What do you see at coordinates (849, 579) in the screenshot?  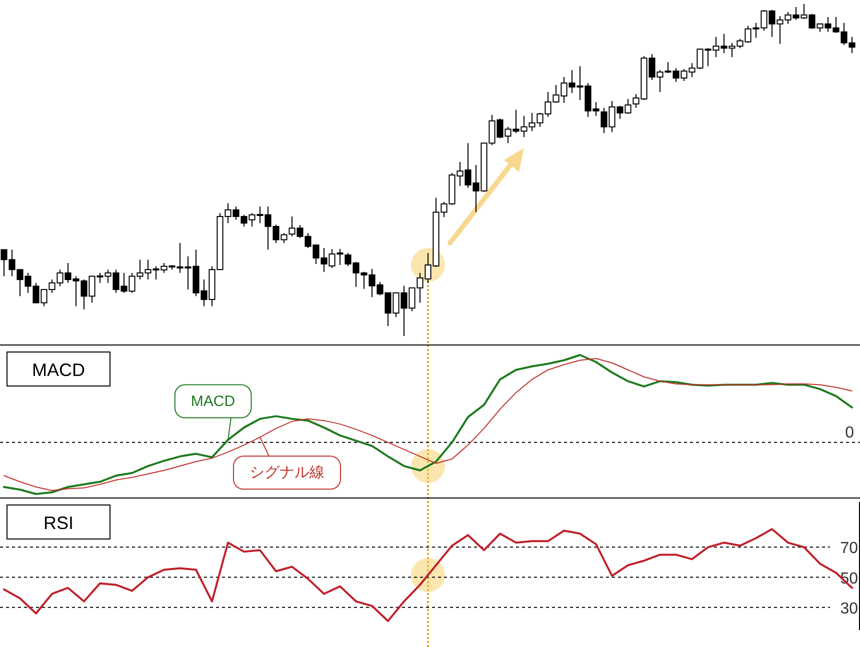 I see `y-tick-label: 50` at bounding box center [849, 579].